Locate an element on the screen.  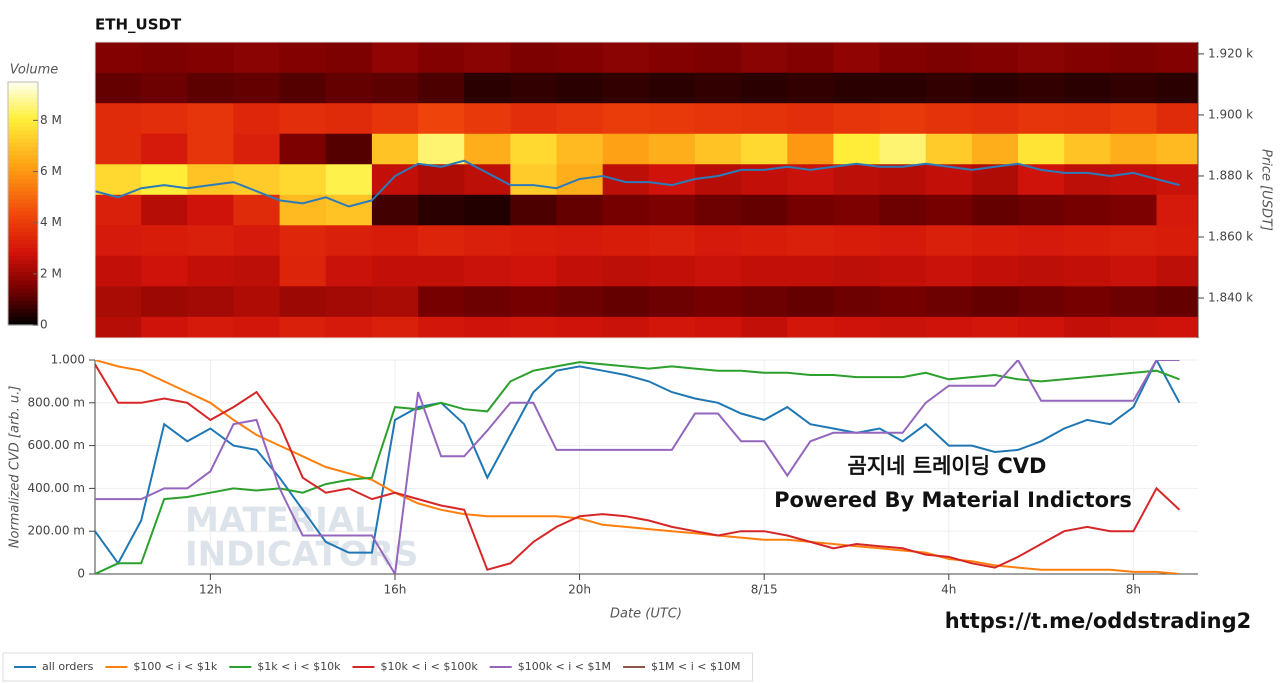
y-tick-label: 800.00 m is located at coordinates (57, 402).